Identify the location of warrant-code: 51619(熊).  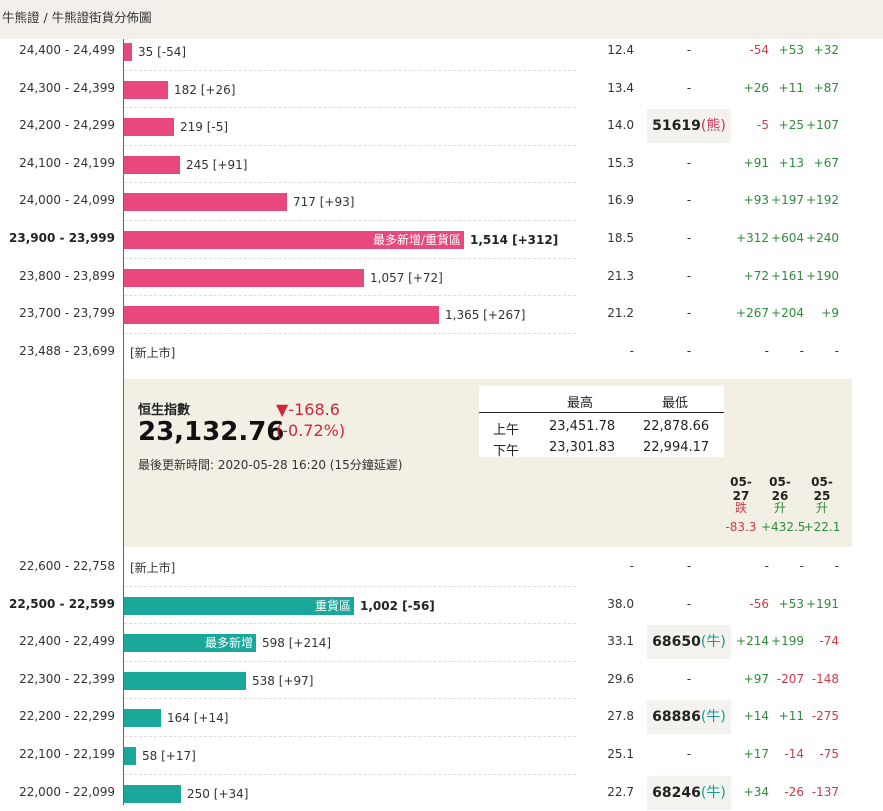
(689, 126).